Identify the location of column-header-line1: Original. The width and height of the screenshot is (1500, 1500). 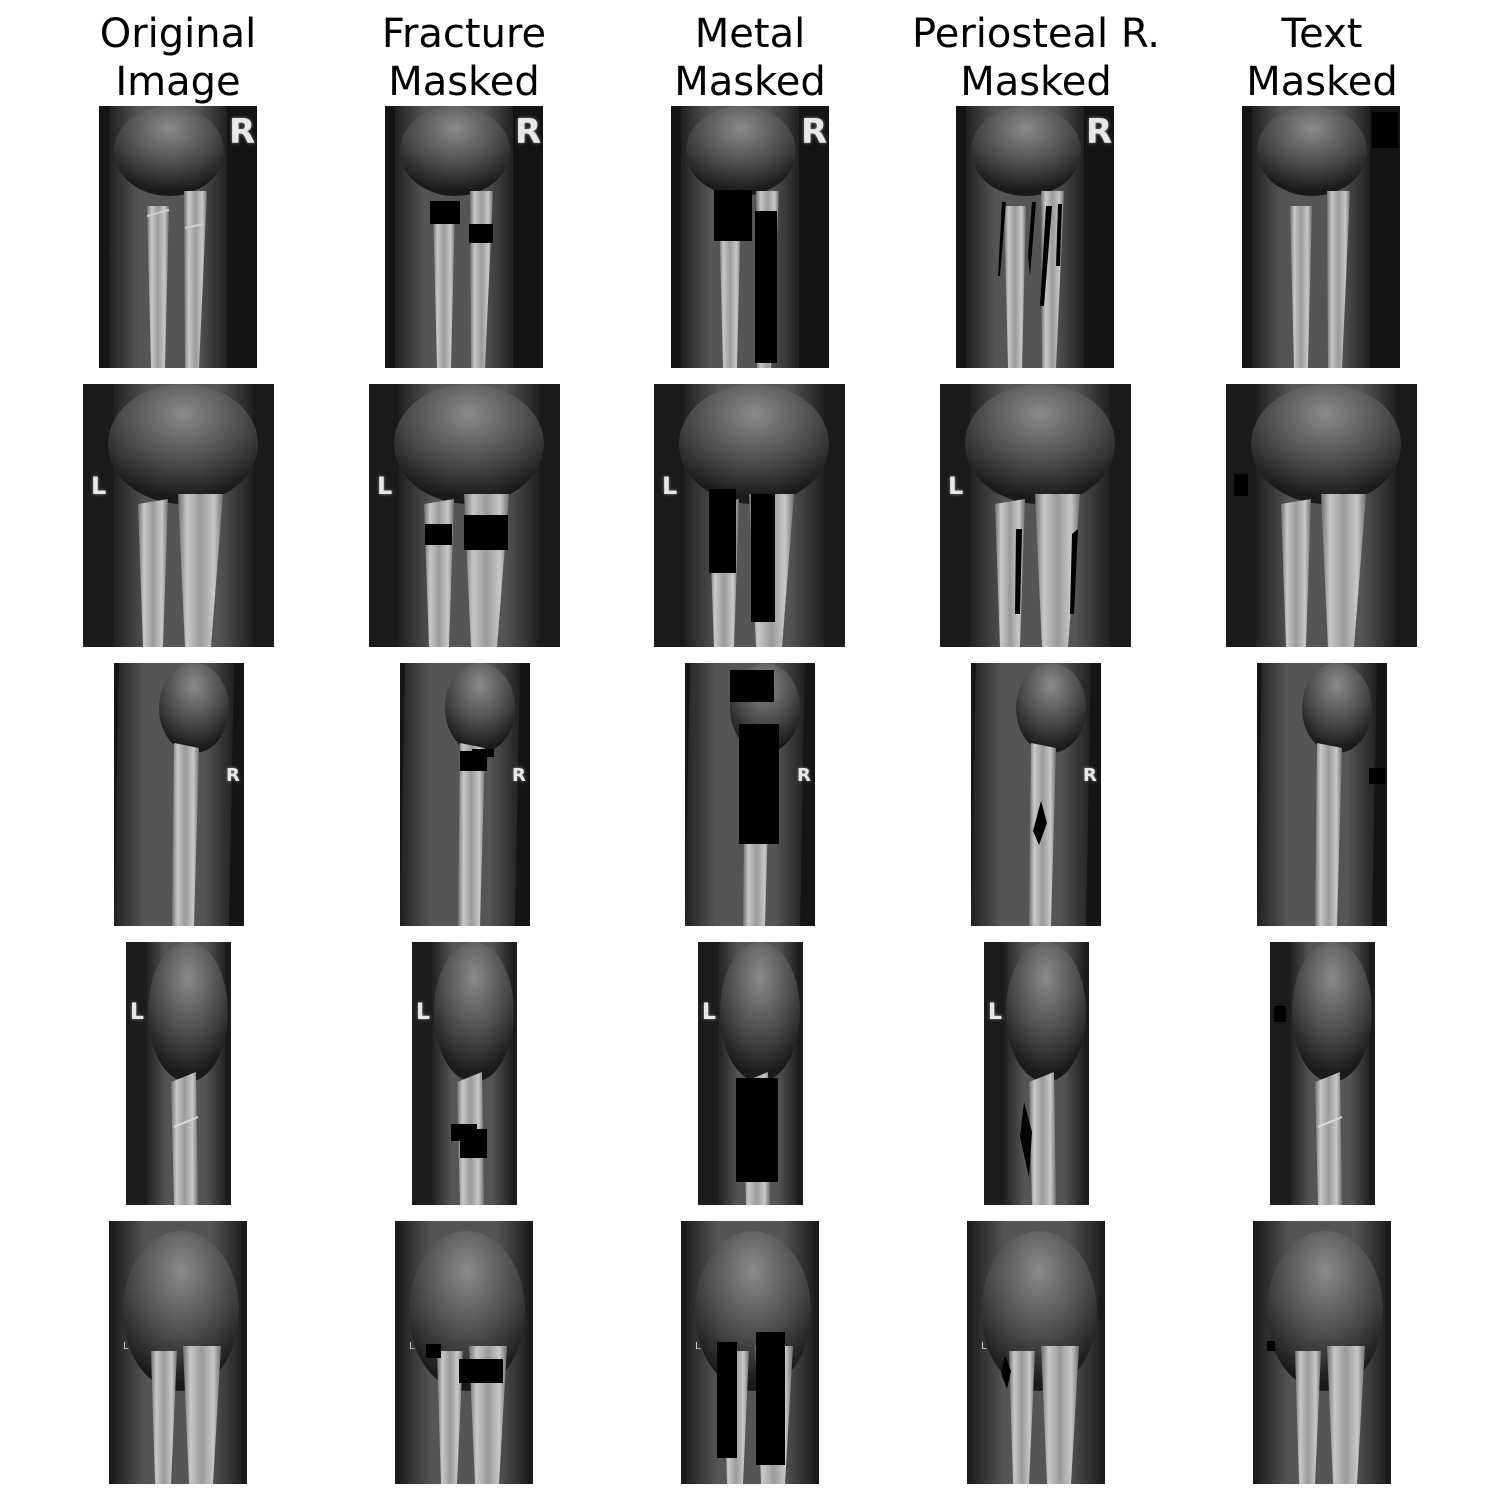
(178, 34).